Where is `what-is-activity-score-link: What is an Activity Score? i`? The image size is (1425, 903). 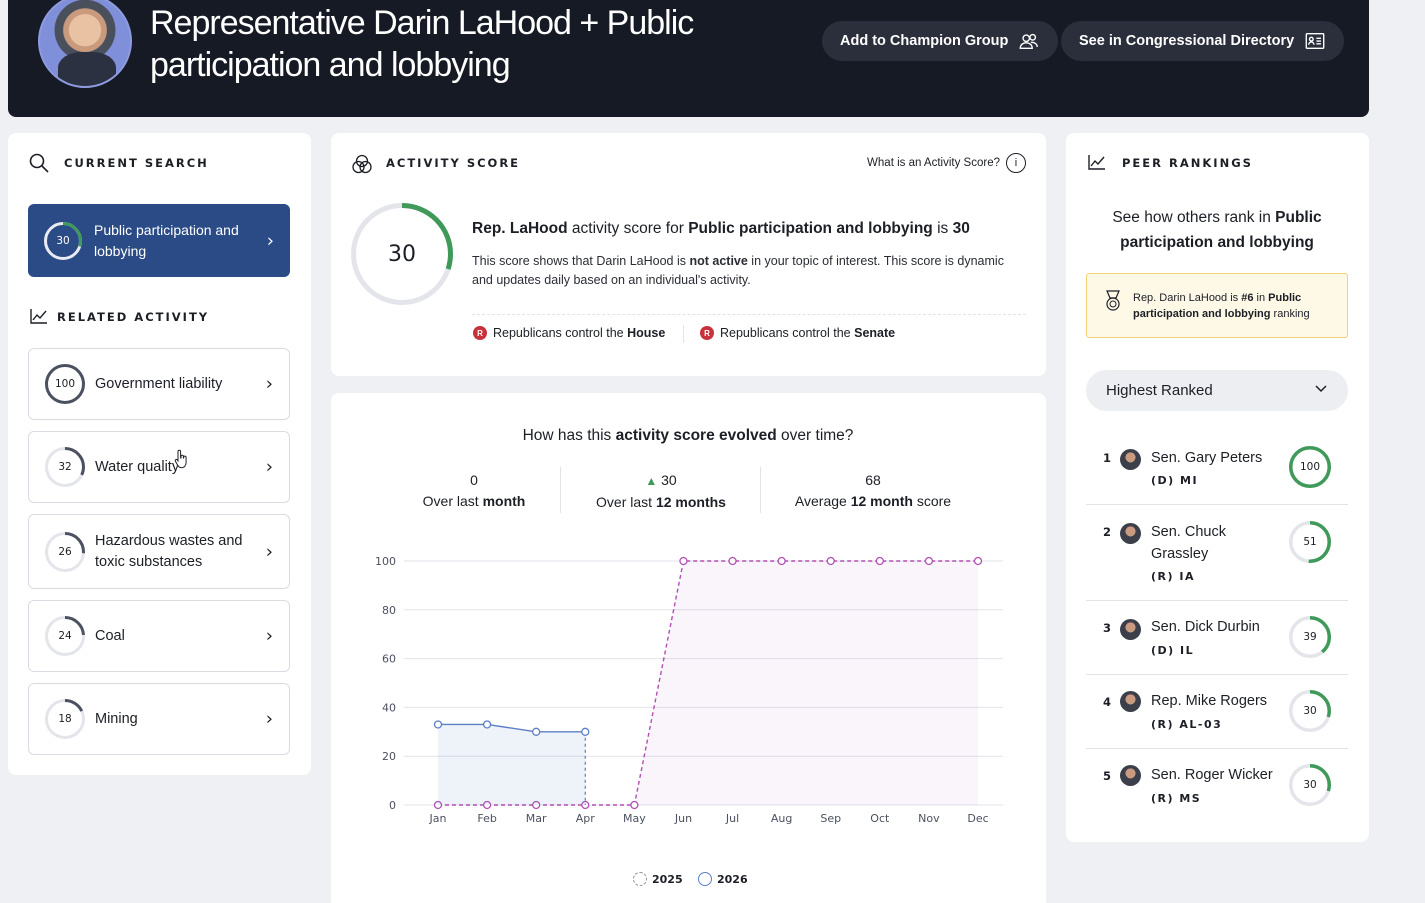 what-is-activity-score-link: What is an Activity Score? i is located at coordinates (946, 163).